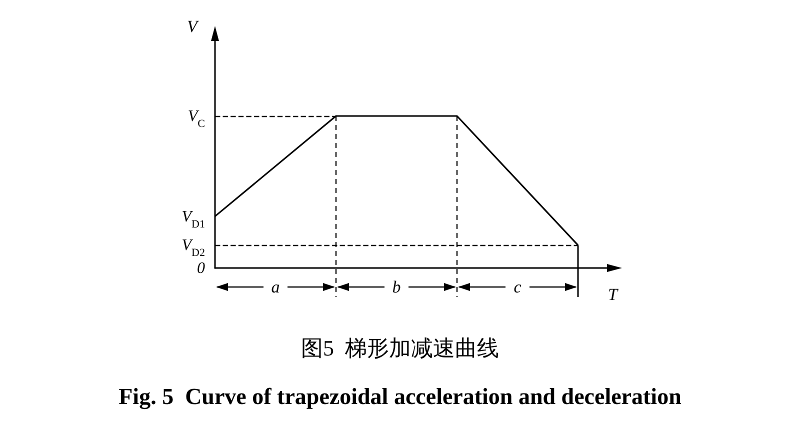  Describe the element at coordinates (201, 268) in the screenshot. I see `text: 0` at that location.